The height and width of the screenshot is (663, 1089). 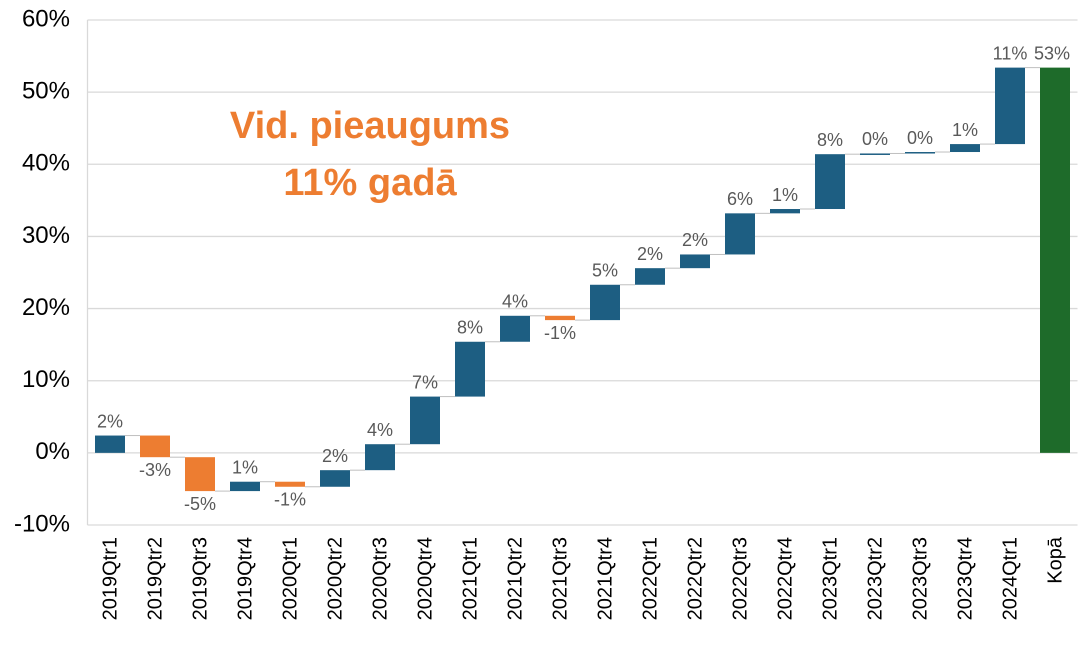 What do you see at coordinates (46, 90) in the screenshot?
I see `y-tick-label: 50%` at bounding box center [46, 90].